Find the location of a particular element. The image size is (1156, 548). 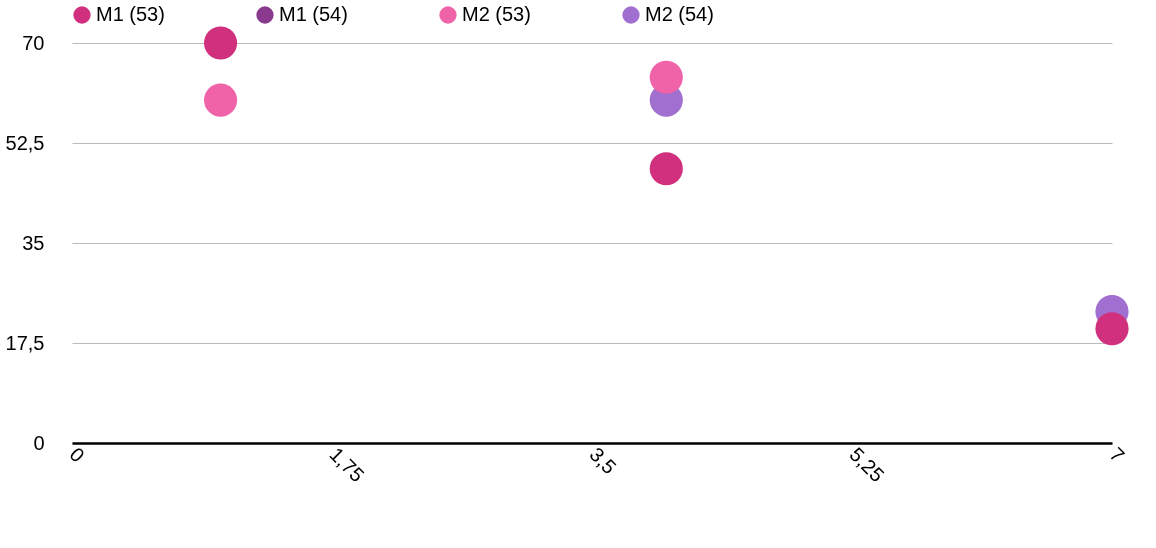

x-tick-label: 0 is located at coordinates (77, 455).